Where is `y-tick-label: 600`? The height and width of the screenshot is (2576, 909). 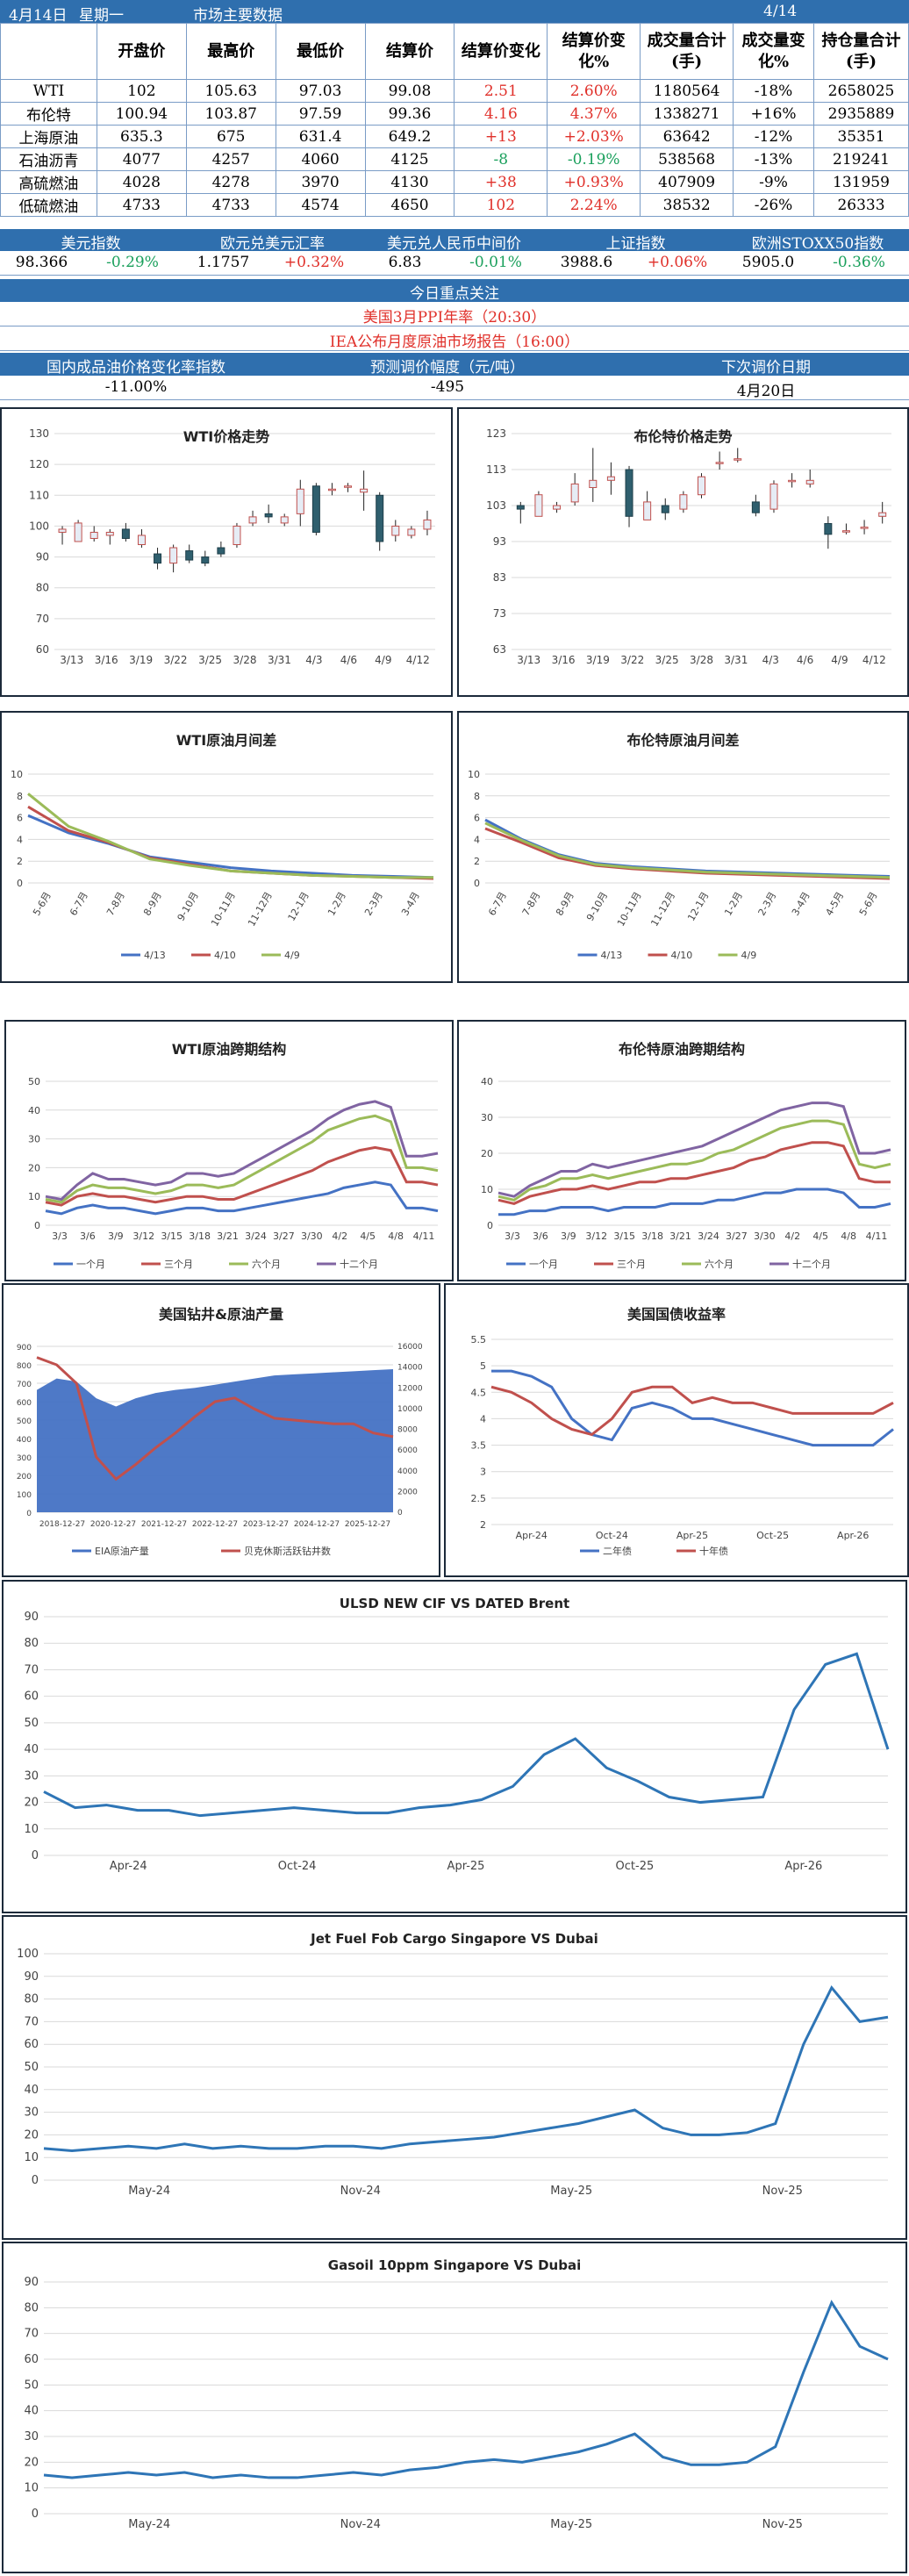
y-tick-label: 600 is located at coordinates (24, 1403).